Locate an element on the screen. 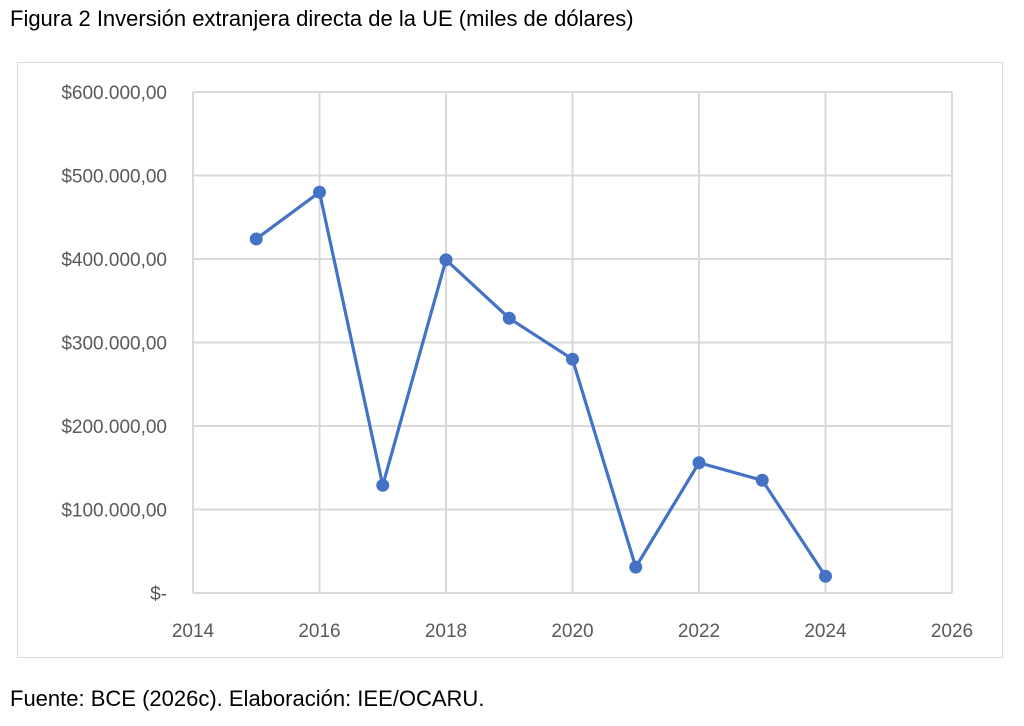 This screenshot has width=1024, height=726. y-tick-label: $500.000,00 is located at coordinates (114, 177).